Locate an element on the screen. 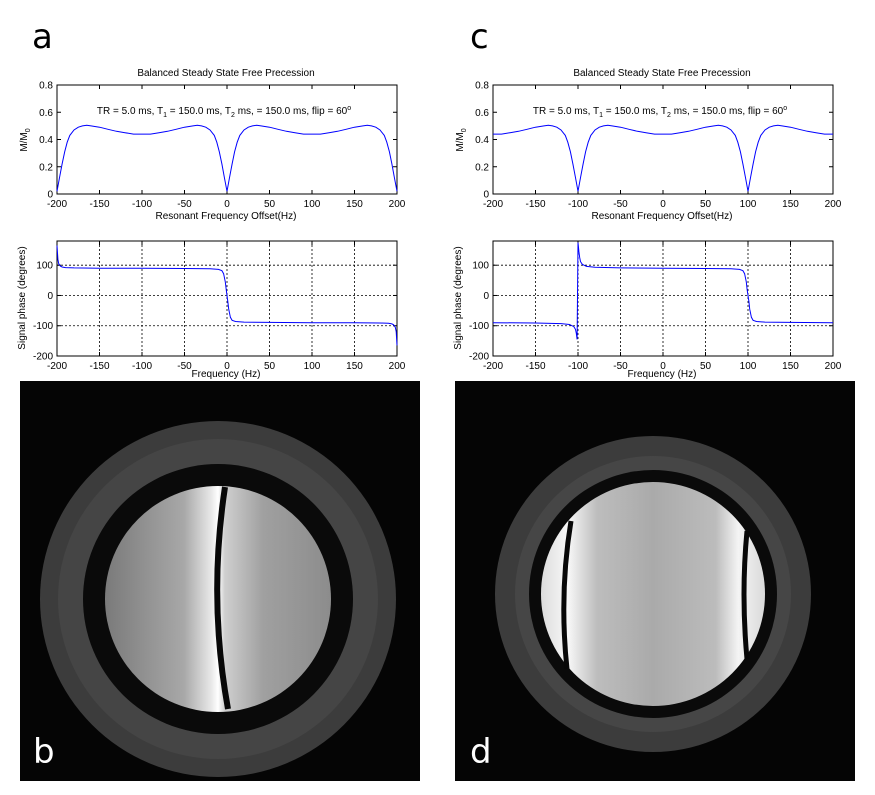 Image resolution: width=875 pixels, height=795 pixels. panel-label-b: b is located at coordinates (44, 752).